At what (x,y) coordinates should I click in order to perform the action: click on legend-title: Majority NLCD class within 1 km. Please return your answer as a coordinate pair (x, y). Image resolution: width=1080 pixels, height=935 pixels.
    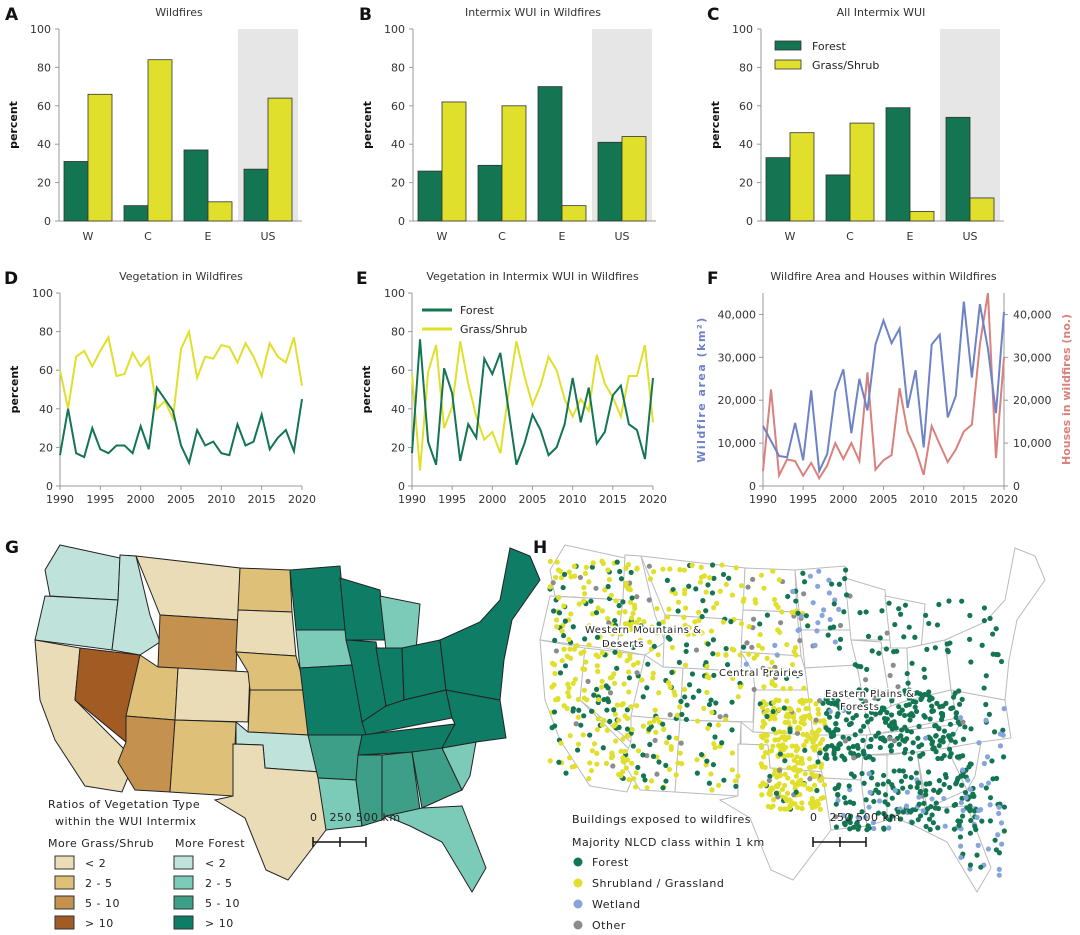
    Looking at the image, I should click on (668, 842).